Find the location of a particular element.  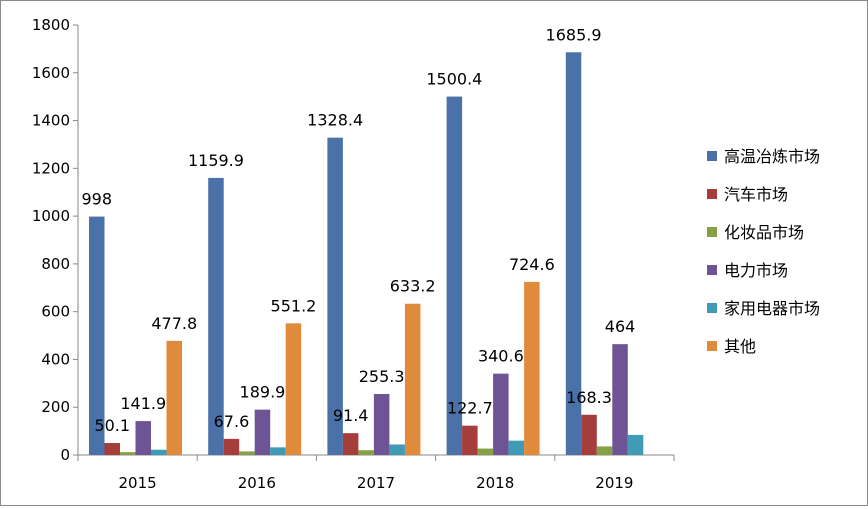

x-tick-label: 2016 is located at coordinates (257, 483).